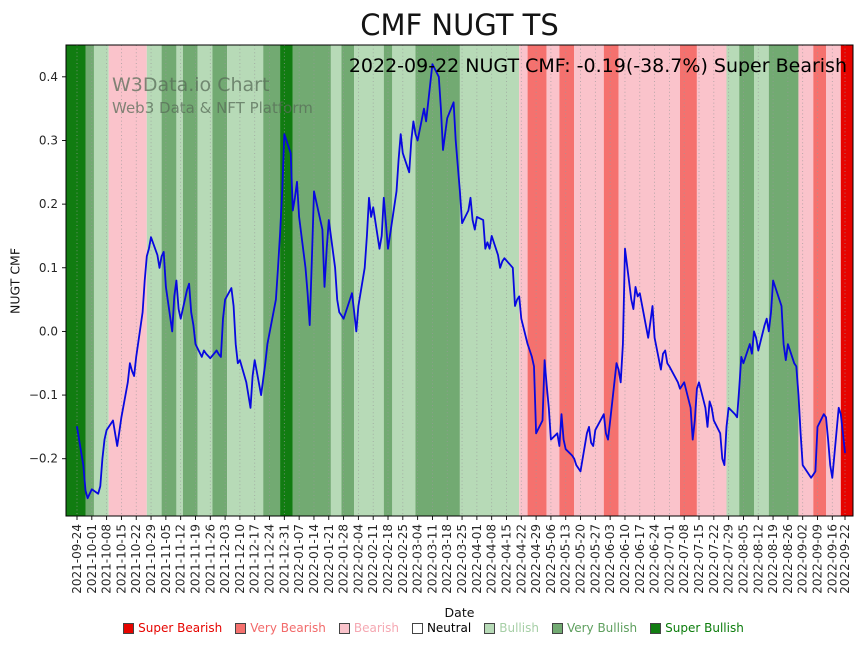  Describe the element at coordinates (432, 559) in the screenshot. I see `x-tick-label: 2022-03-11` at that location.